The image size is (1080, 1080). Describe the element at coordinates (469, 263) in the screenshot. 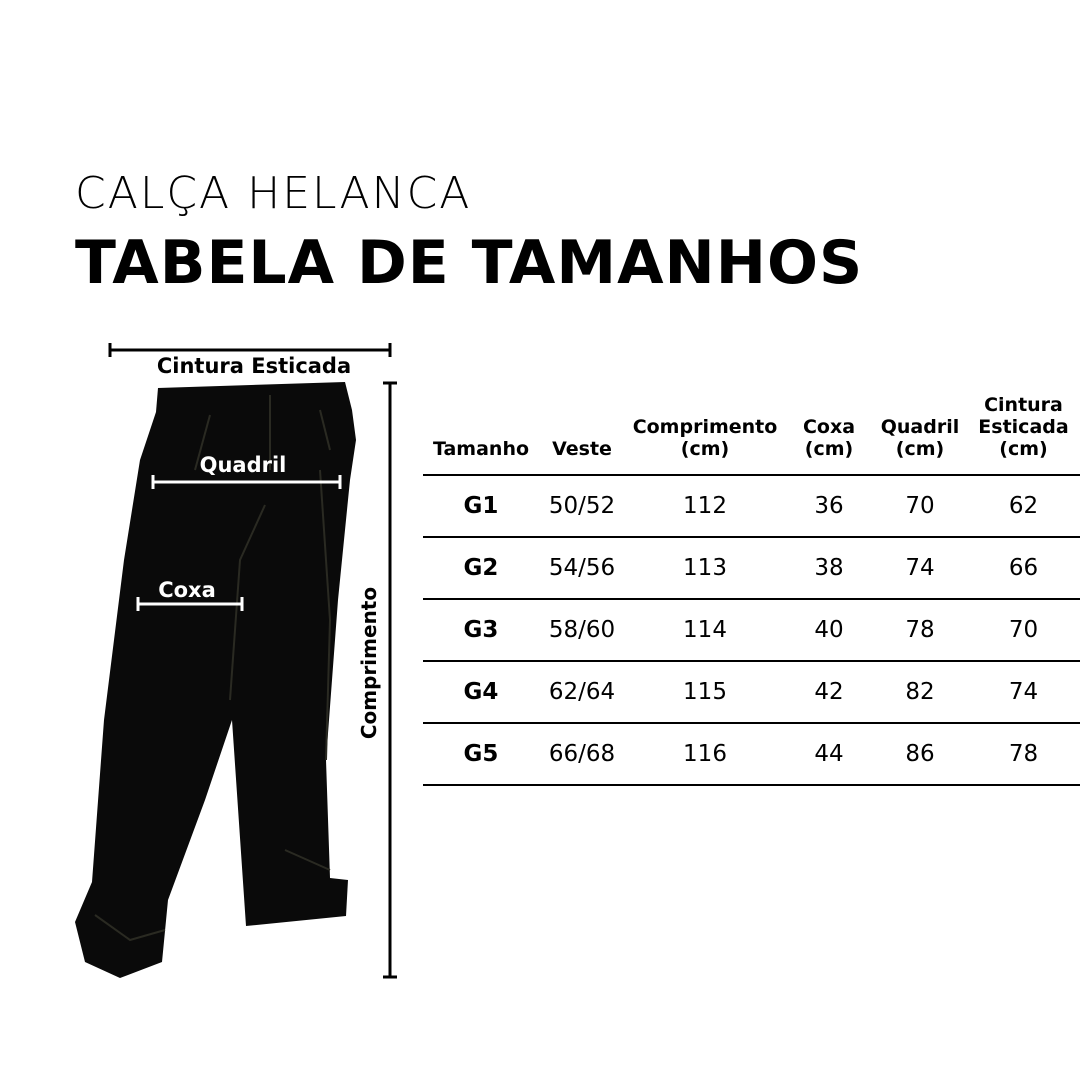

I see `page-title: TABELA DE TAMANHOS` at that location.